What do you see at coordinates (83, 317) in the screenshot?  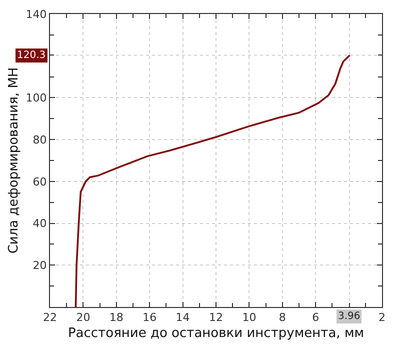 I see `x-tick-label: 20` at bounding box center [83, 317].